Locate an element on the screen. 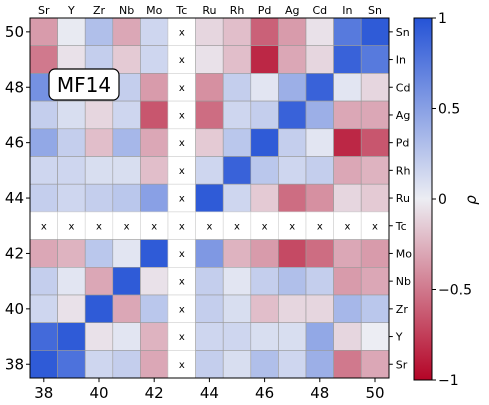 Image resolution: width=489 pixels, height=405 pixels. colorbar-ticks: 1 0.5 0 −0.5 −1 is located at coordinates (452, 200).